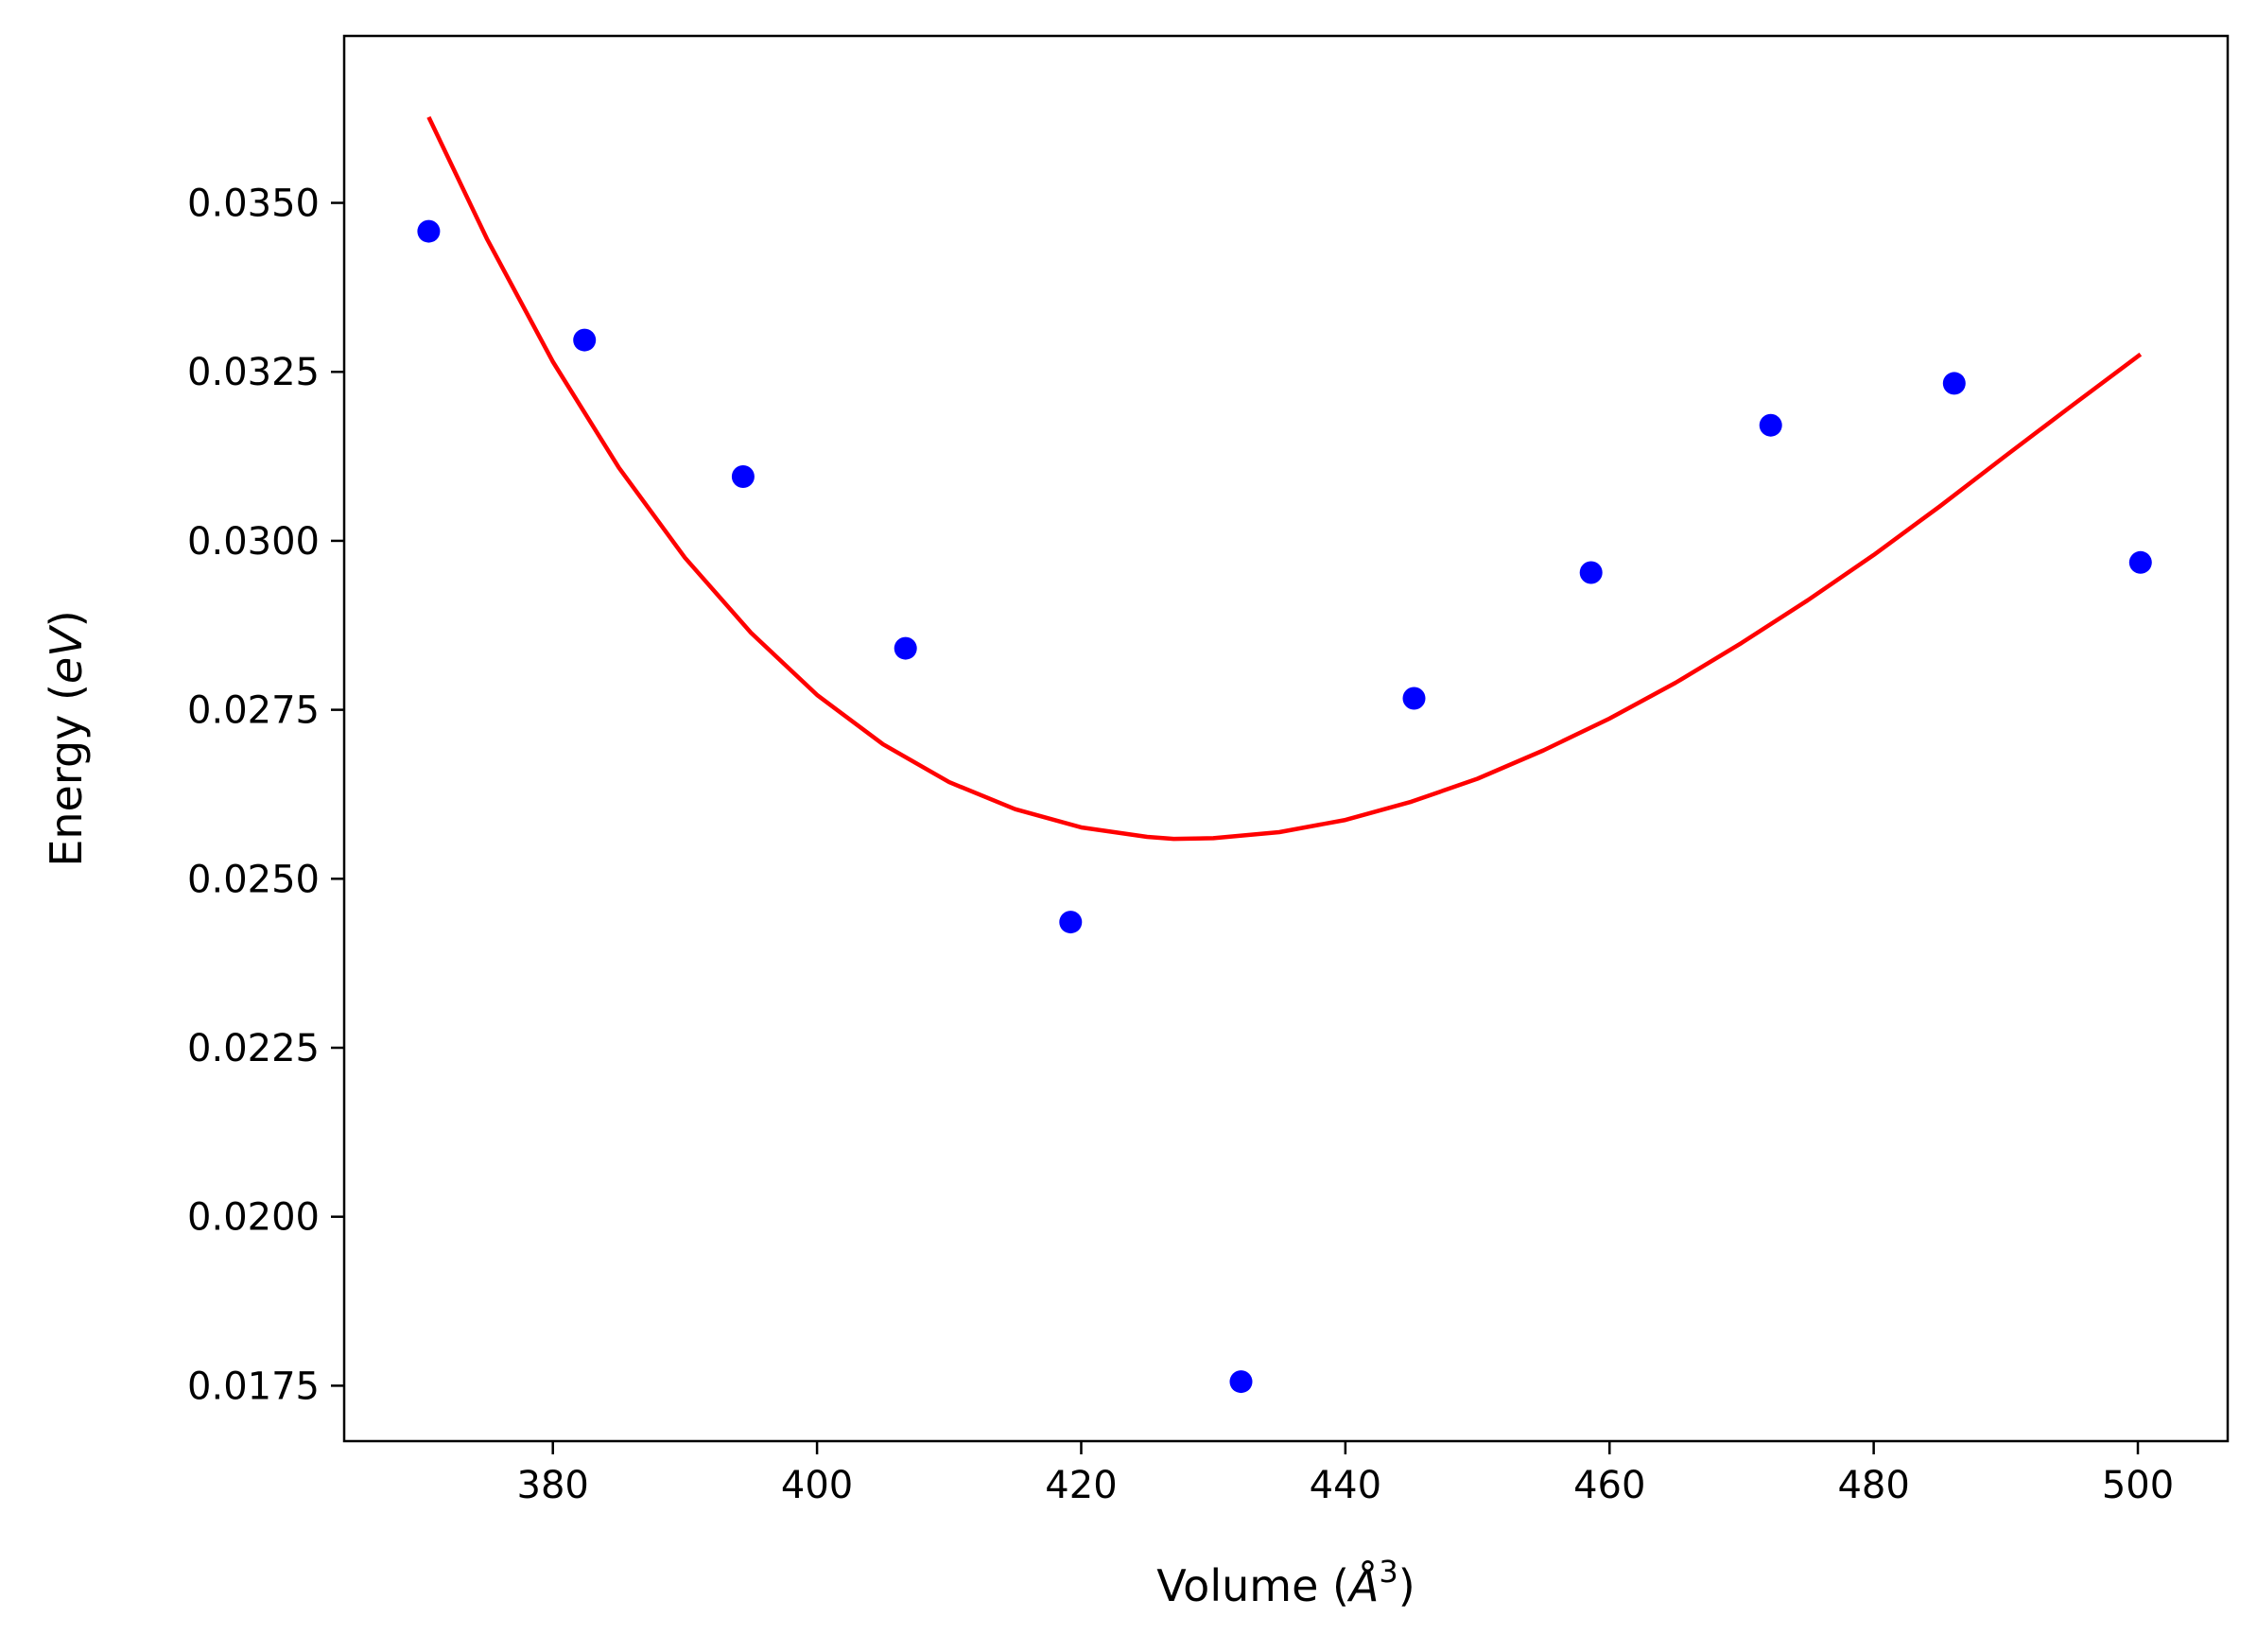 This screenshot has width=2257, height=1652. I want to click on x-axis-label-symbol: Å, so click(1362, 1586).